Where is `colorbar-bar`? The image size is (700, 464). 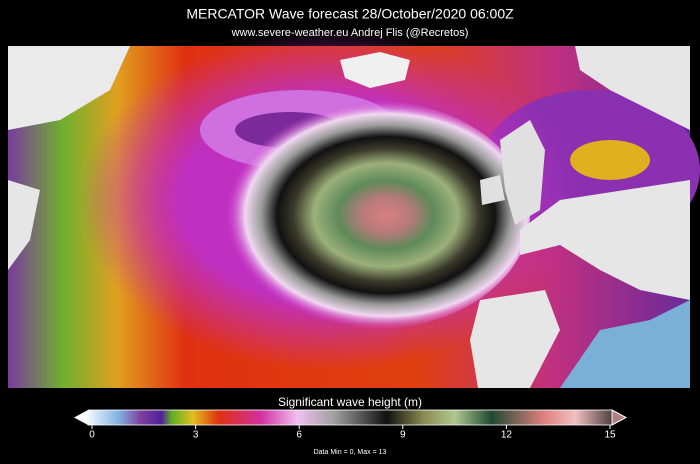
colorbar-bar is located at coordinates (350, 417).